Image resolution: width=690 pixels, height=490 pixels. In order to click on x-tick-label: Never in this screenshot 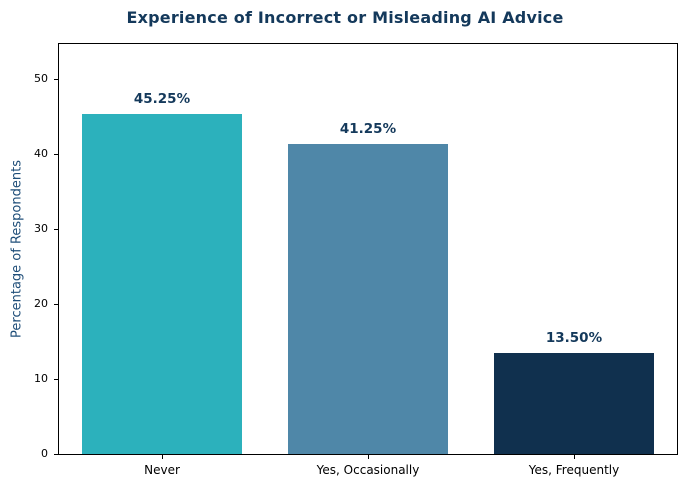, I will do `click(162, 470)`.